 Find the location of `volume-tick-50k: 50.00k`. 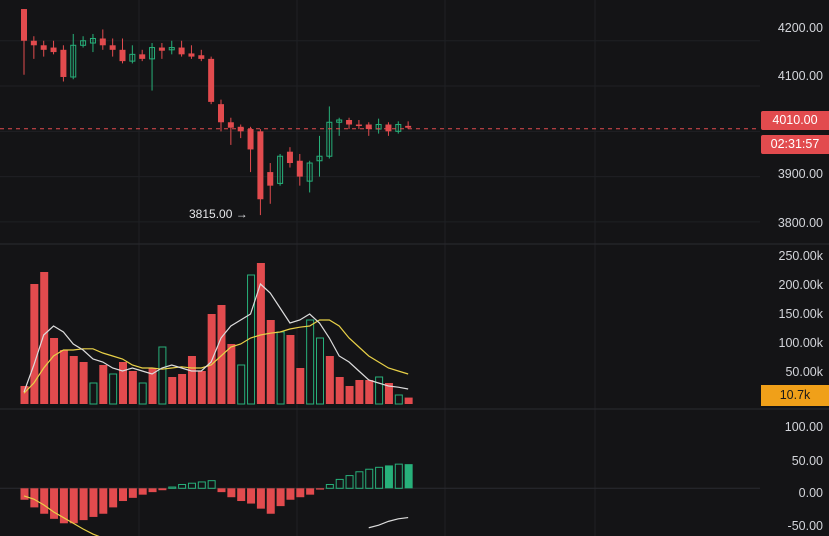

volume-tick-50k: 50.00k is located at coordinates (804, 372).